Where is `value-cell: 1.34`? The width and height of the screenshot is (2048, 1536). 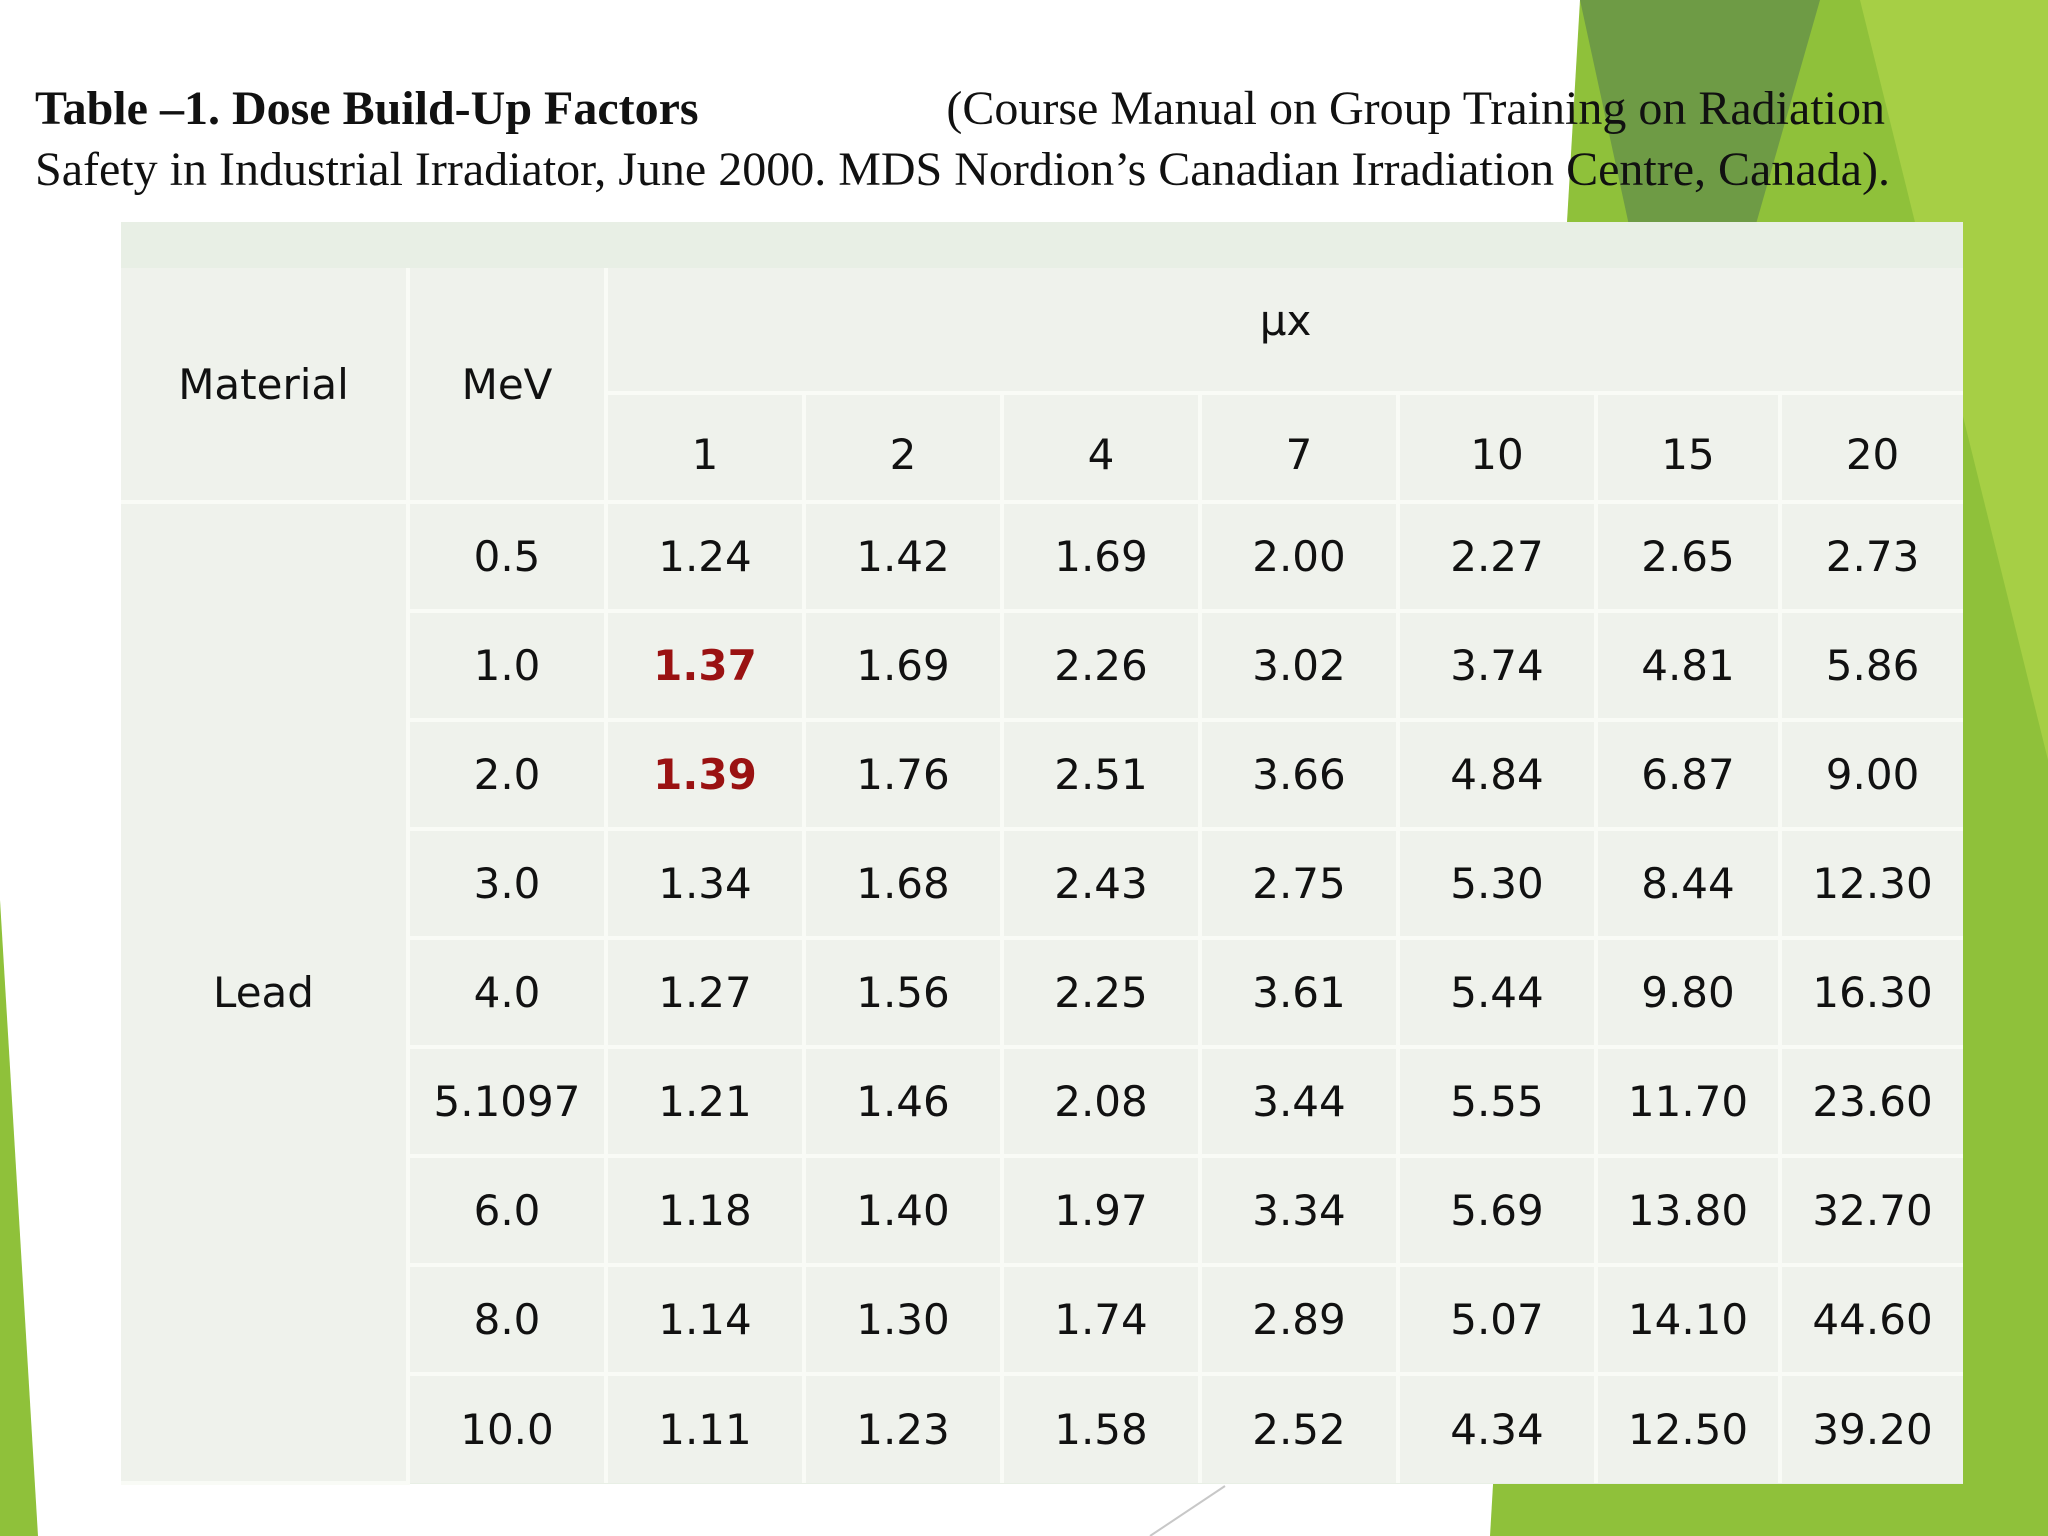
value-cell: 1.34 is located at coordinates (705, 883).